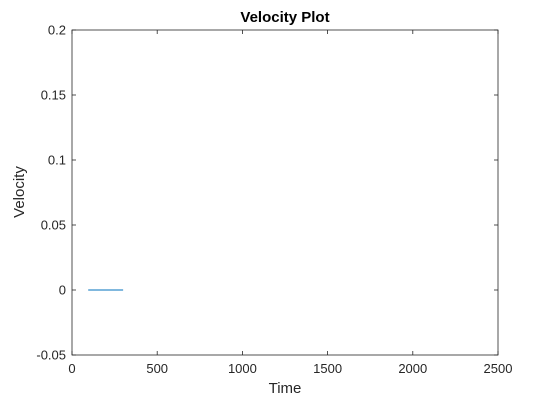  What do you see at coordinates (498, 368) in the screenshot?
I see `x-tick-label: 2500` at bounding box center [498, 368].